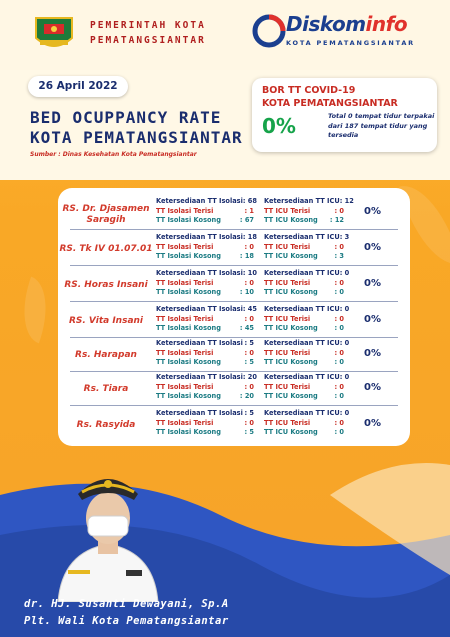  Describe the element at coordinates (106, 285) in the screenshot. I see `hospital-name: RS. Horas Insani` at that location.